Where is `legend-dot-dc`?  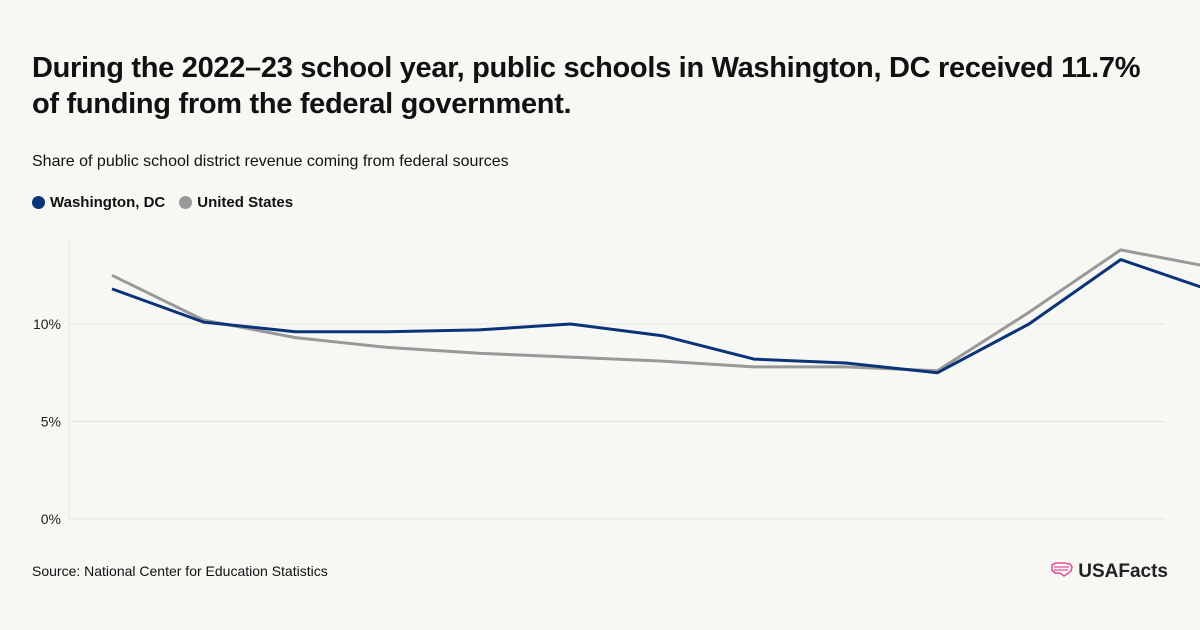 legend-dot-dc is located at coordinates (38, 202).